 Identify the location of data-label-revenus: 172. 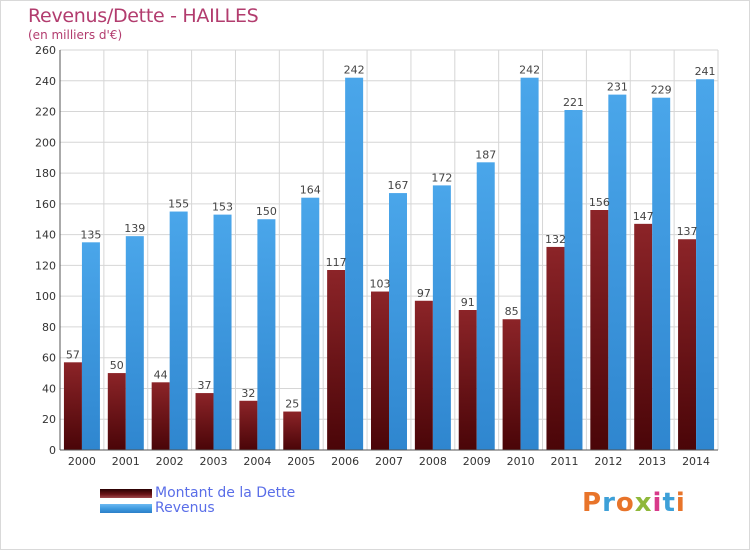
(441, 177).